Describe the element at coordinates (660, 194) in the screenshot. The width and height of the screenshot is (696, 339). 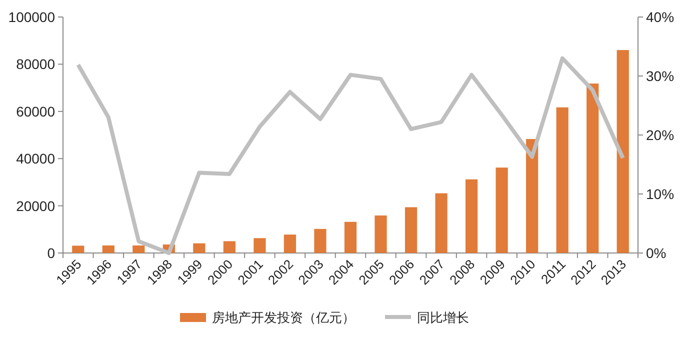
I see `y2-tick-label: 10%` at that location.